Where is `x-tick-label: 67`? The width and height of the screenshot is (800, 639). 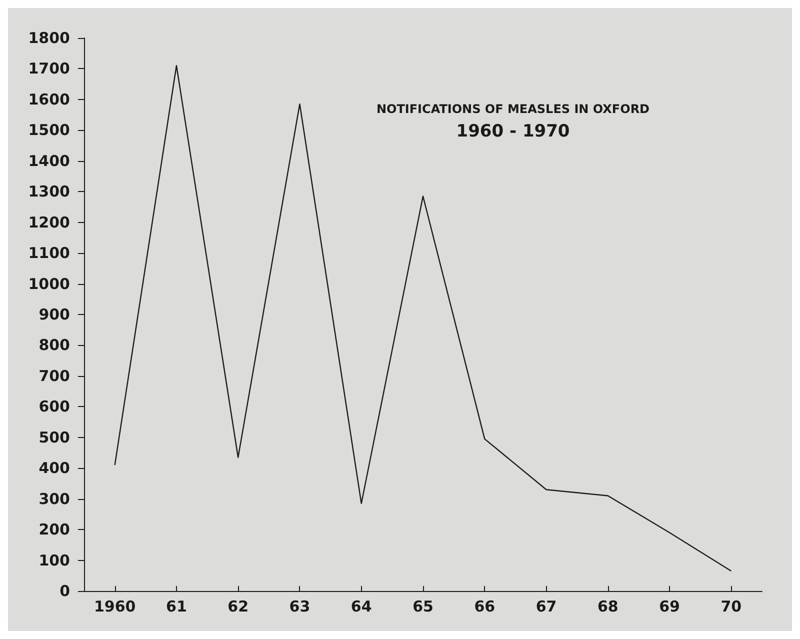 x-tick-label: 67 is located at coordinates (546, 607).